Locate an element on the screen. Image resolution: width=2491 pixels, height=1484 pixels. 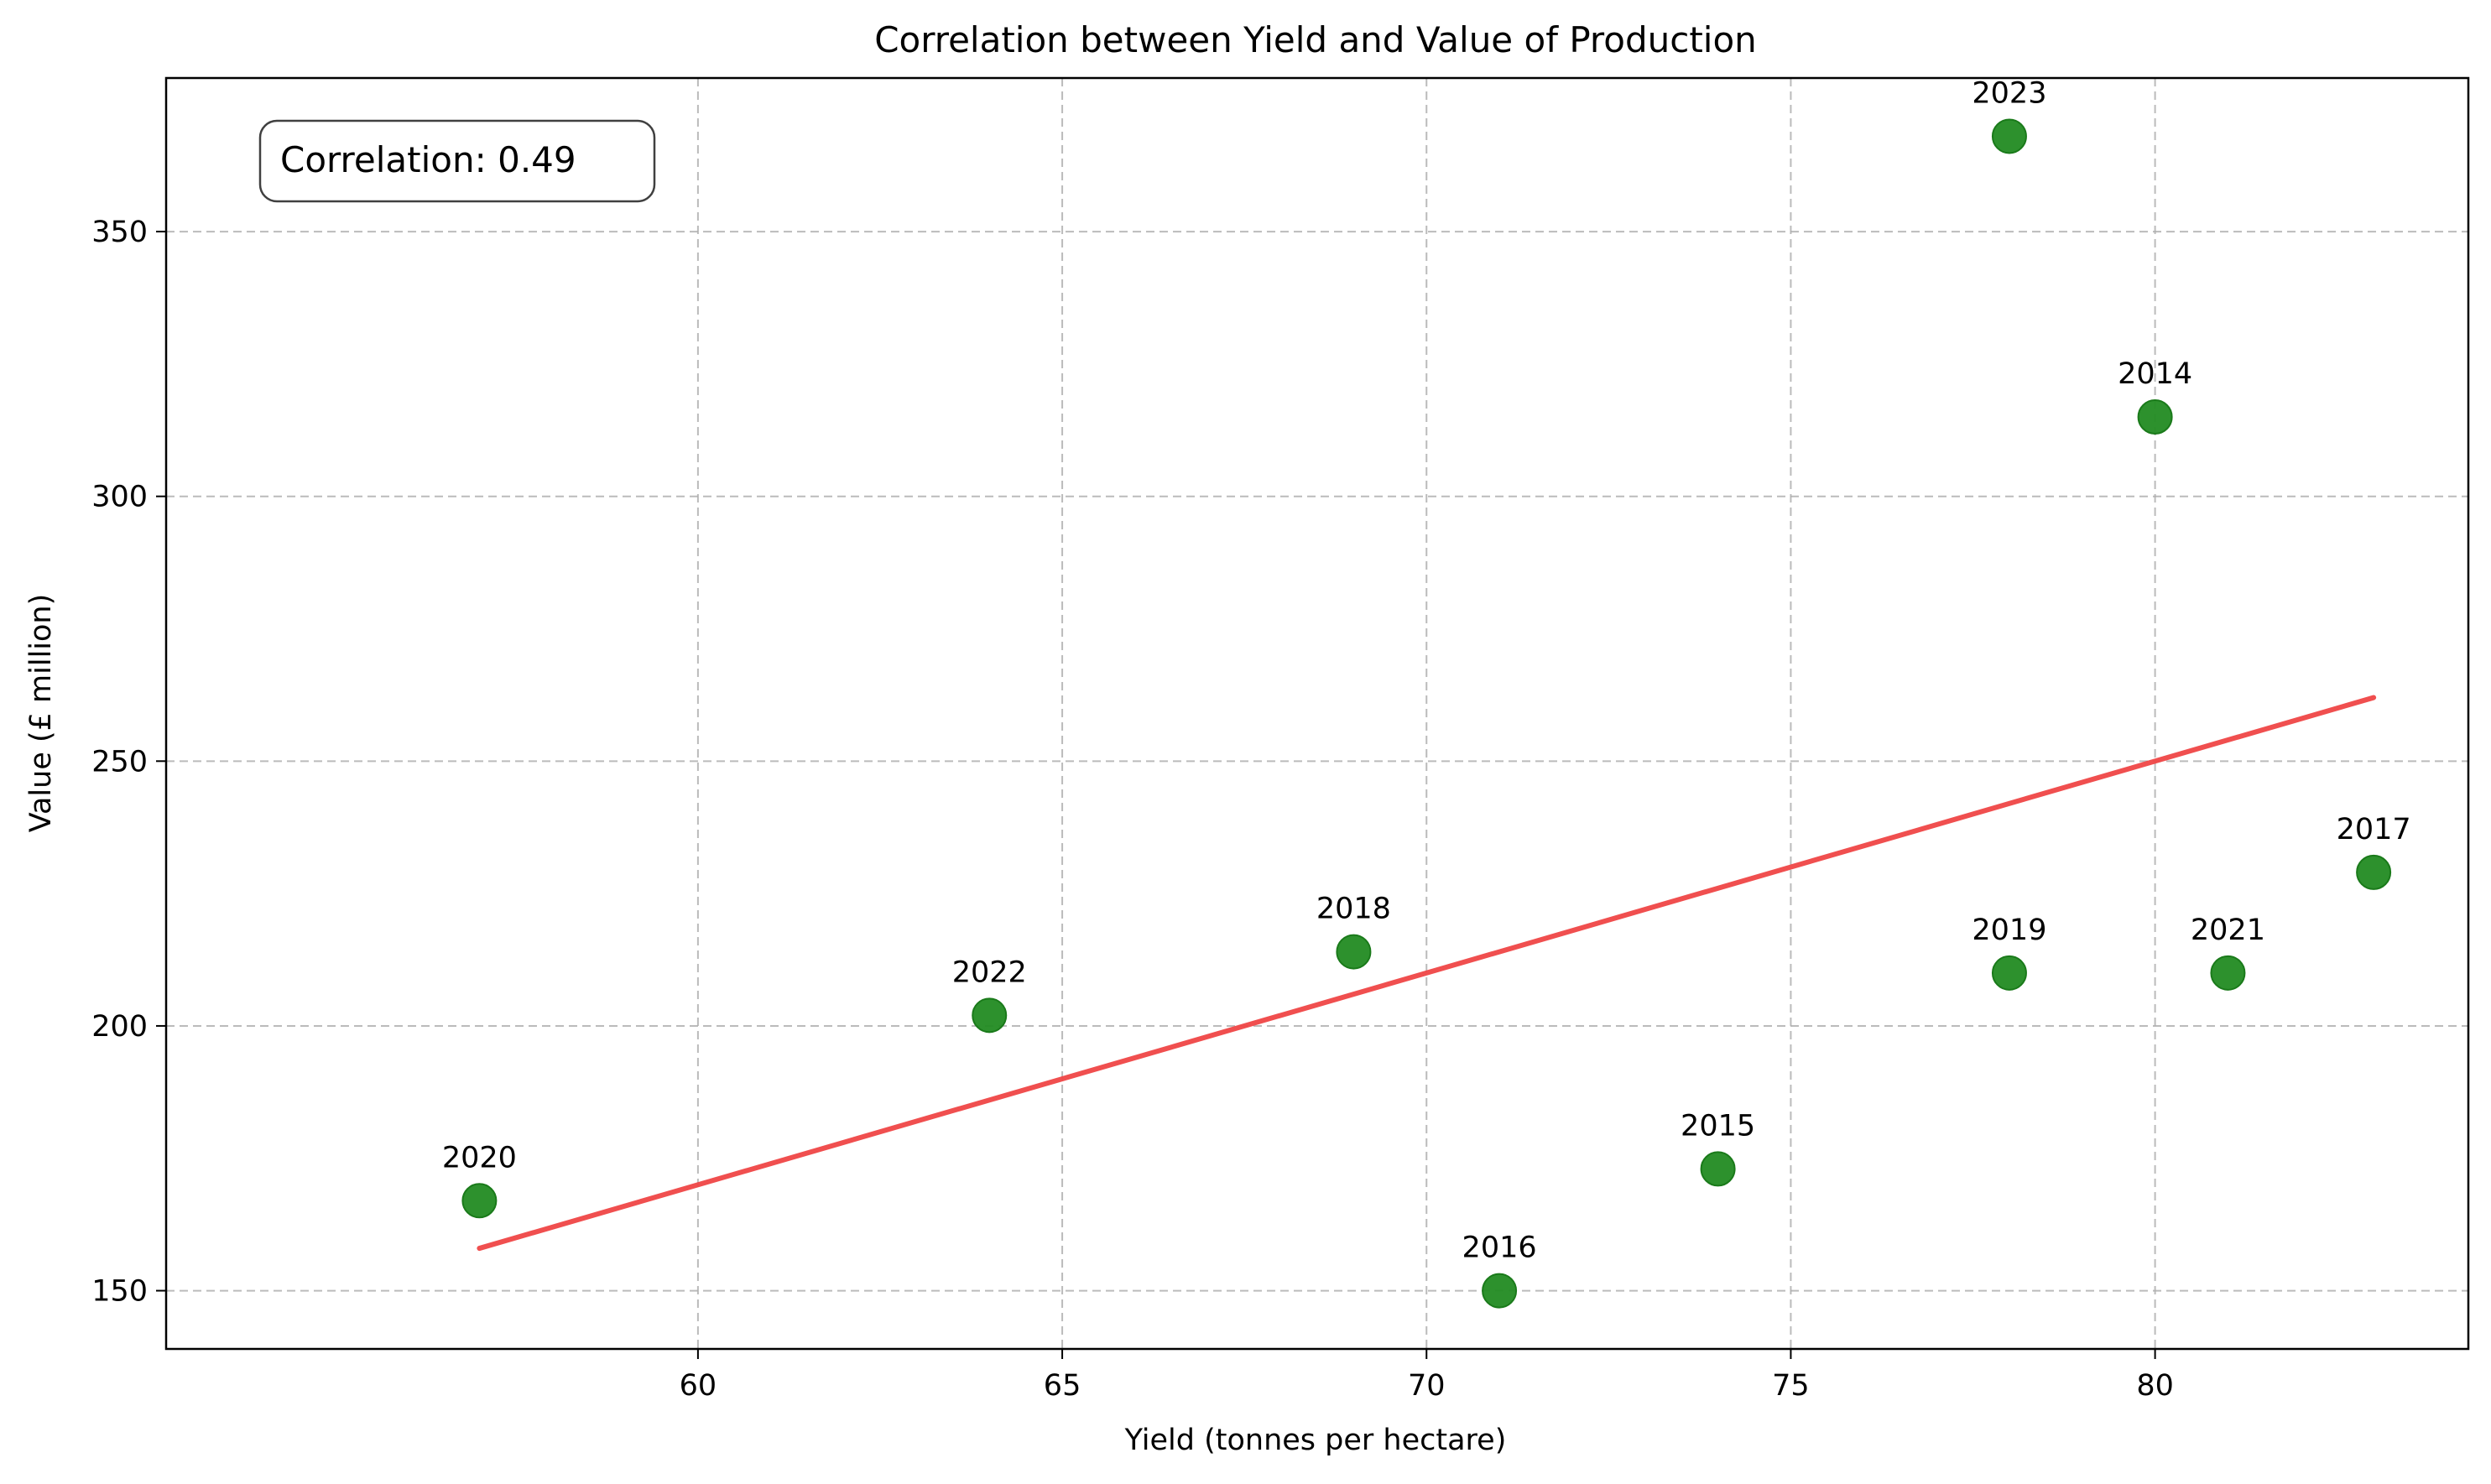
point-label: 2015 is located at coordinates (1718, 1126).